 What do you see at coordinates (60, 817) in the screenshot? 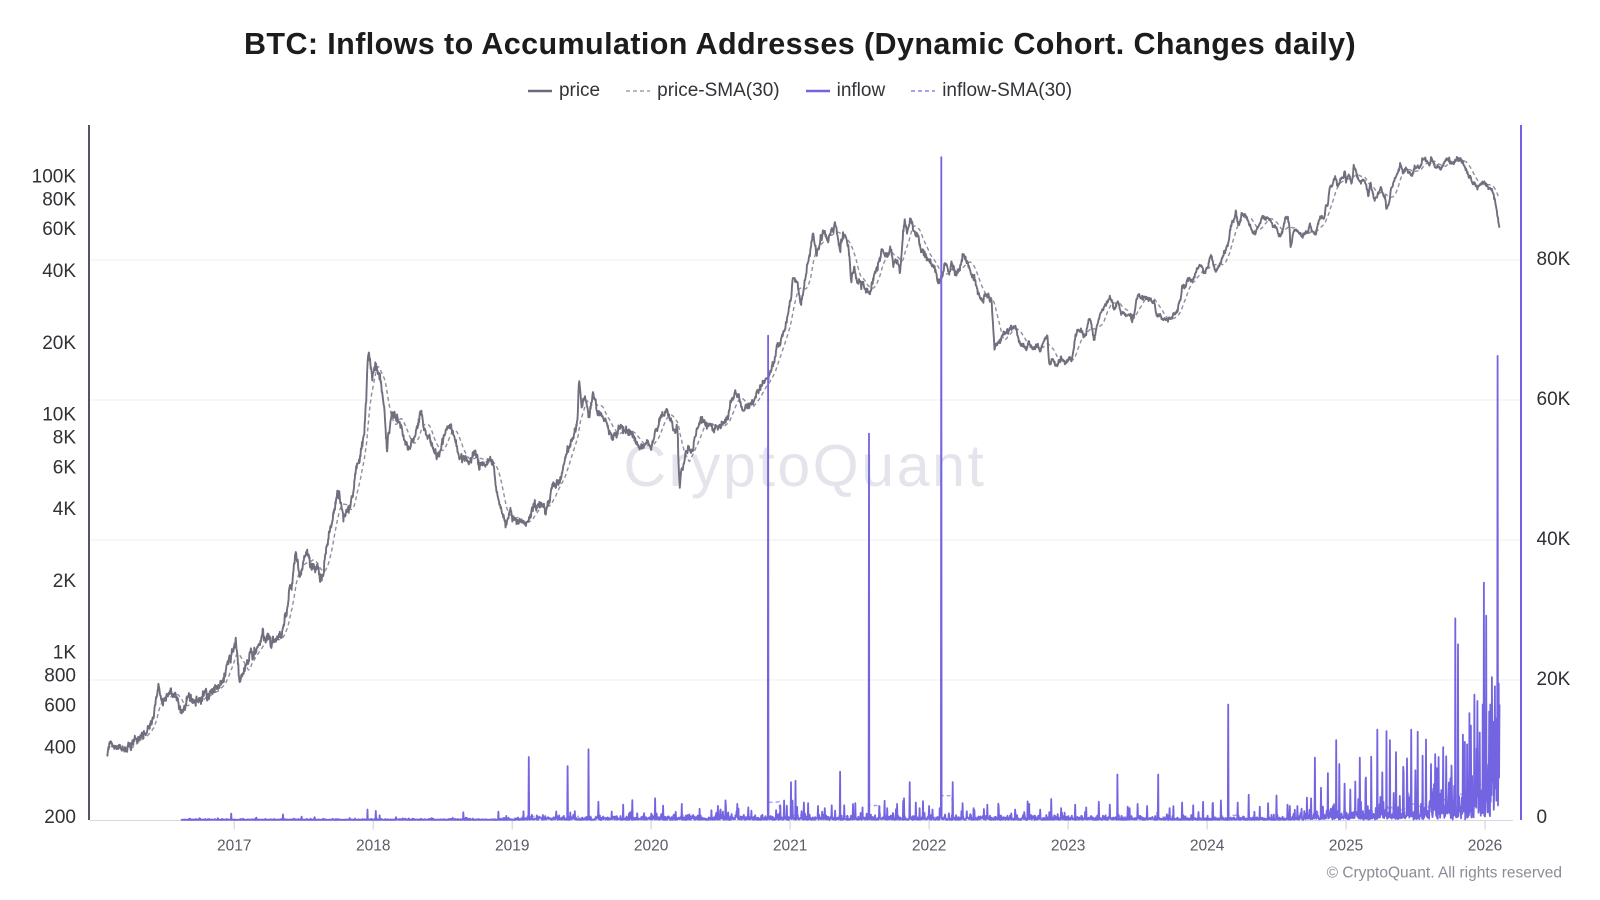
I see `svg-text: 200` at bounding box center [60, 817].